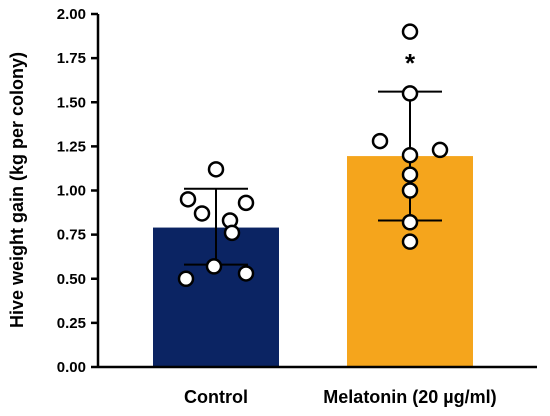 The image size is (550, 416). I want to click on y-tick-label: 1.50, so click(71, 102).